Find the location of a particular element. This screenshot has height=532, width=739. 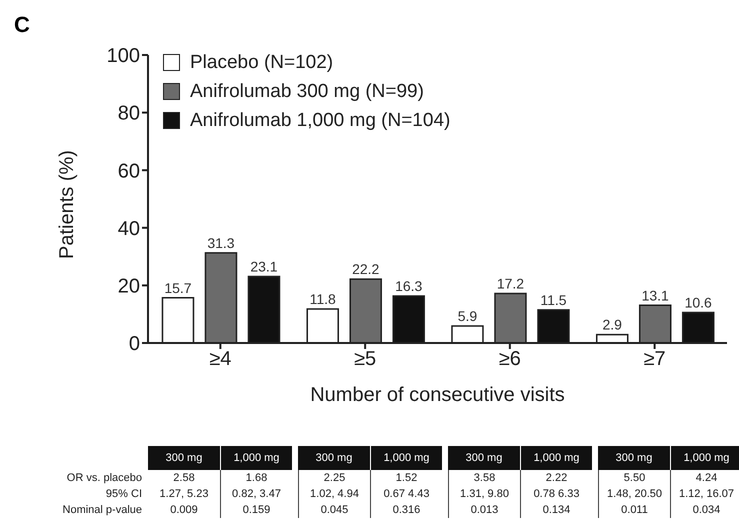

text: OR vs. placebo is located at coordinates (104, 478).